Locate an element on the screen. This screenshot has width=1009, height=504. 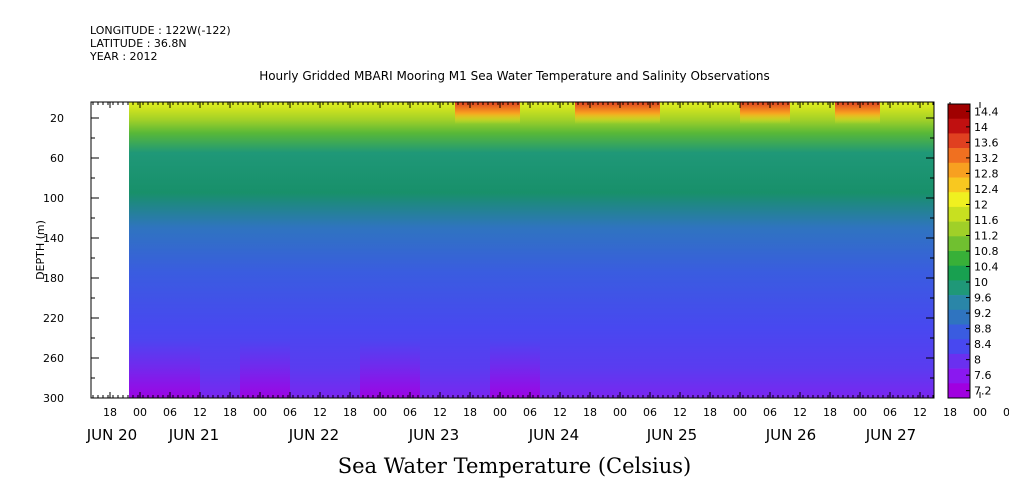
y-axis-title: DEPTH (m) is located at coordinates (40, 250).